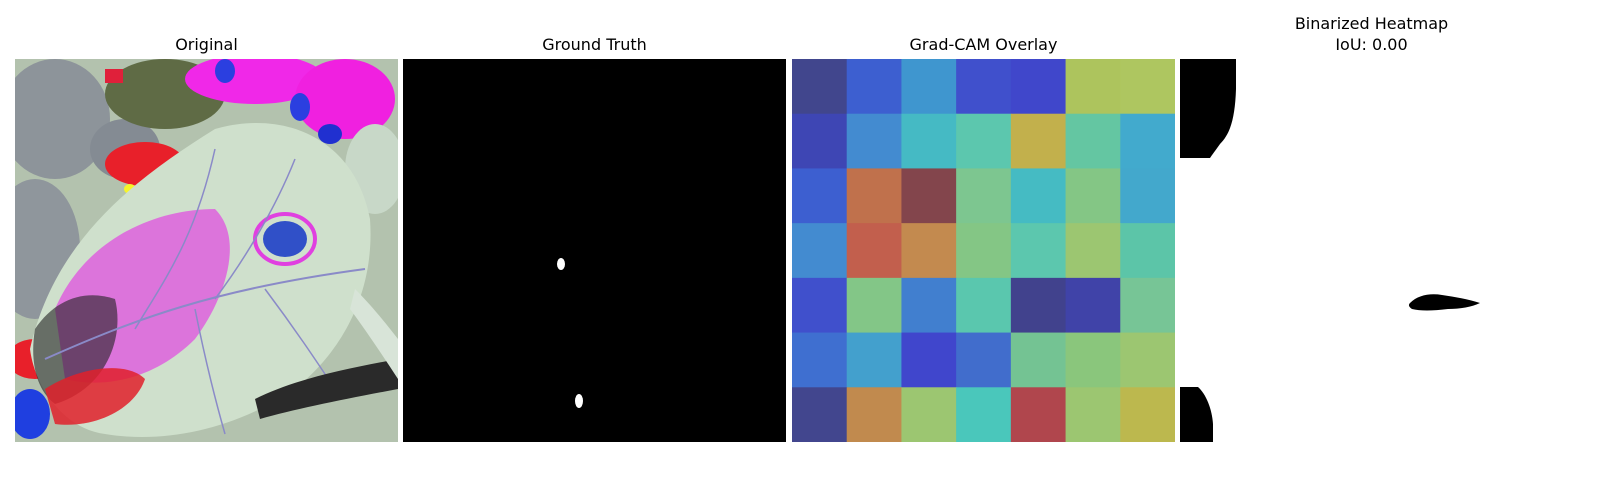  What do you see at coordinates (1371, 23) in the screenshot?
I see `binarized-title-line1: Binarized Heatmap` at bounding box center [1371, 23].